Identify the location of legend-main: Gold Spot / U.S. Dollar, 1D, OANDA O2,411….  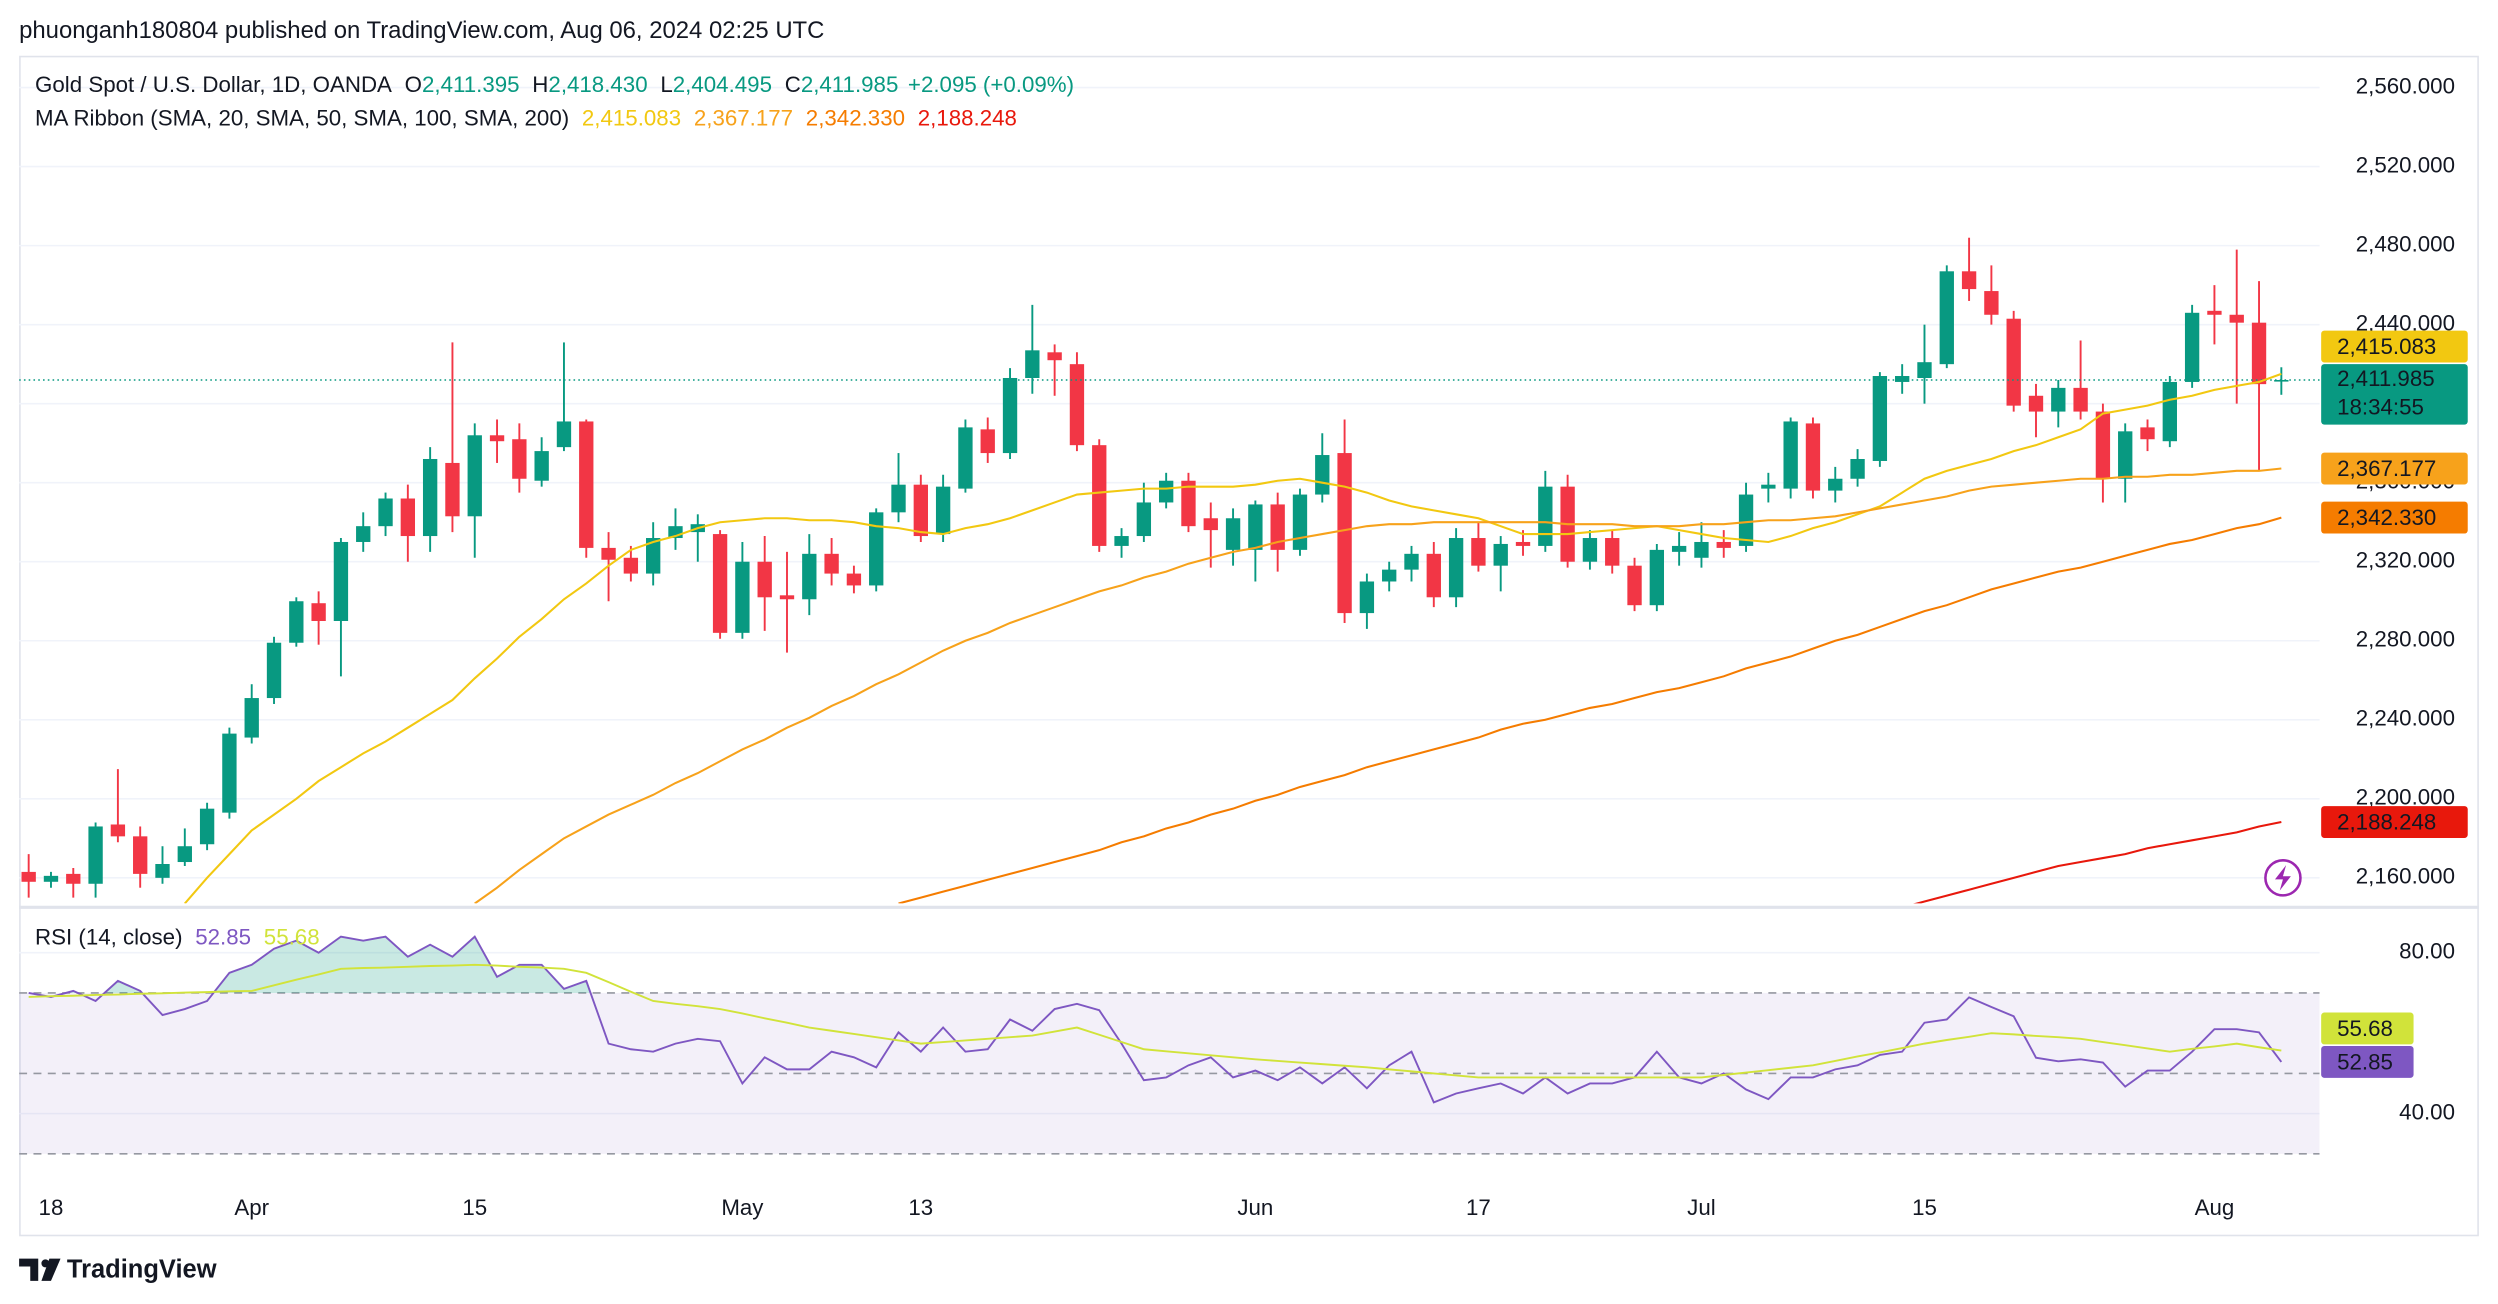
(554, 84).